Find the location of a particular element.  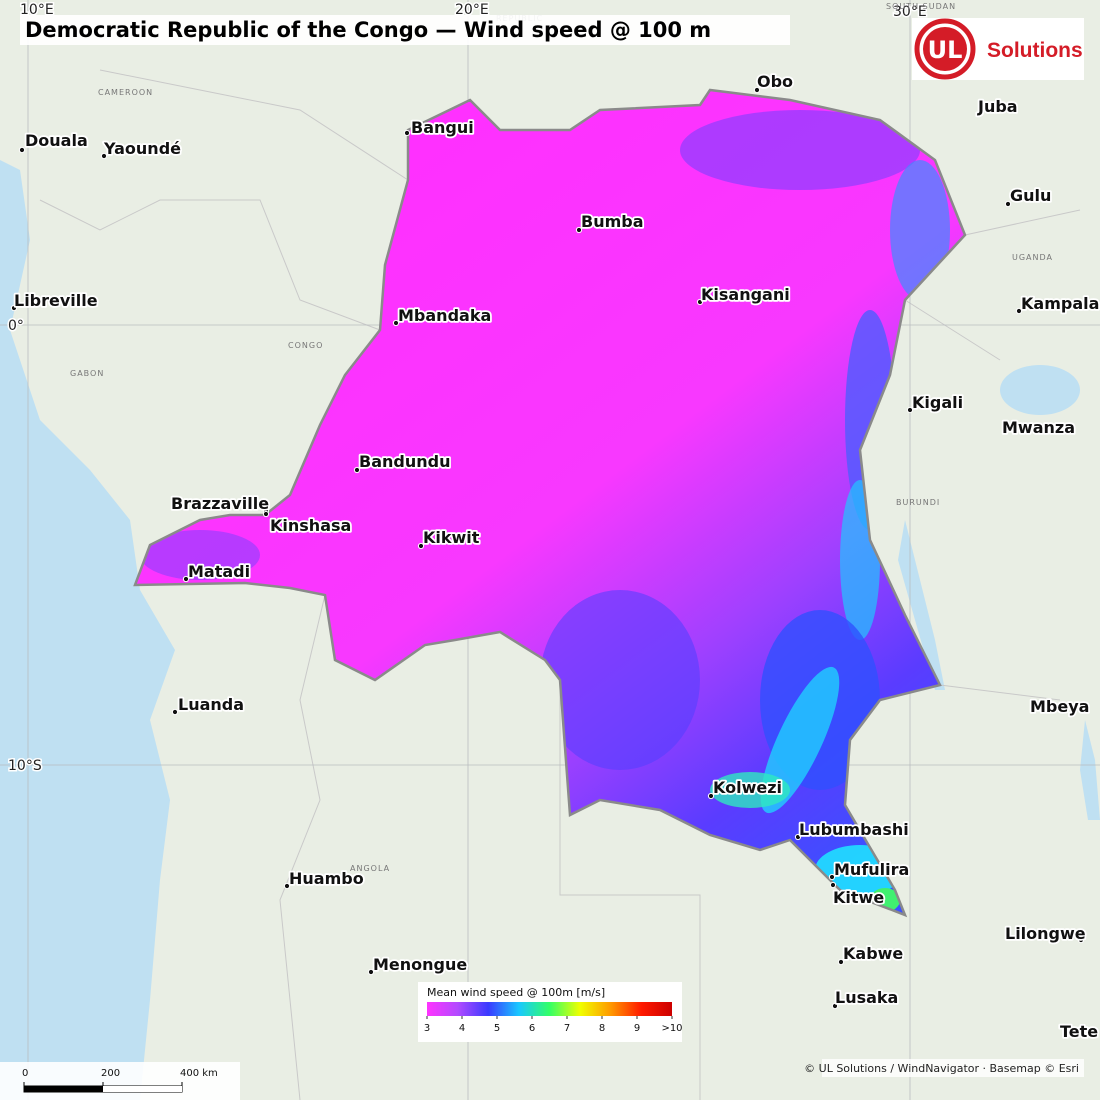

country-label: CONGO is located at coordinates (305, 345).